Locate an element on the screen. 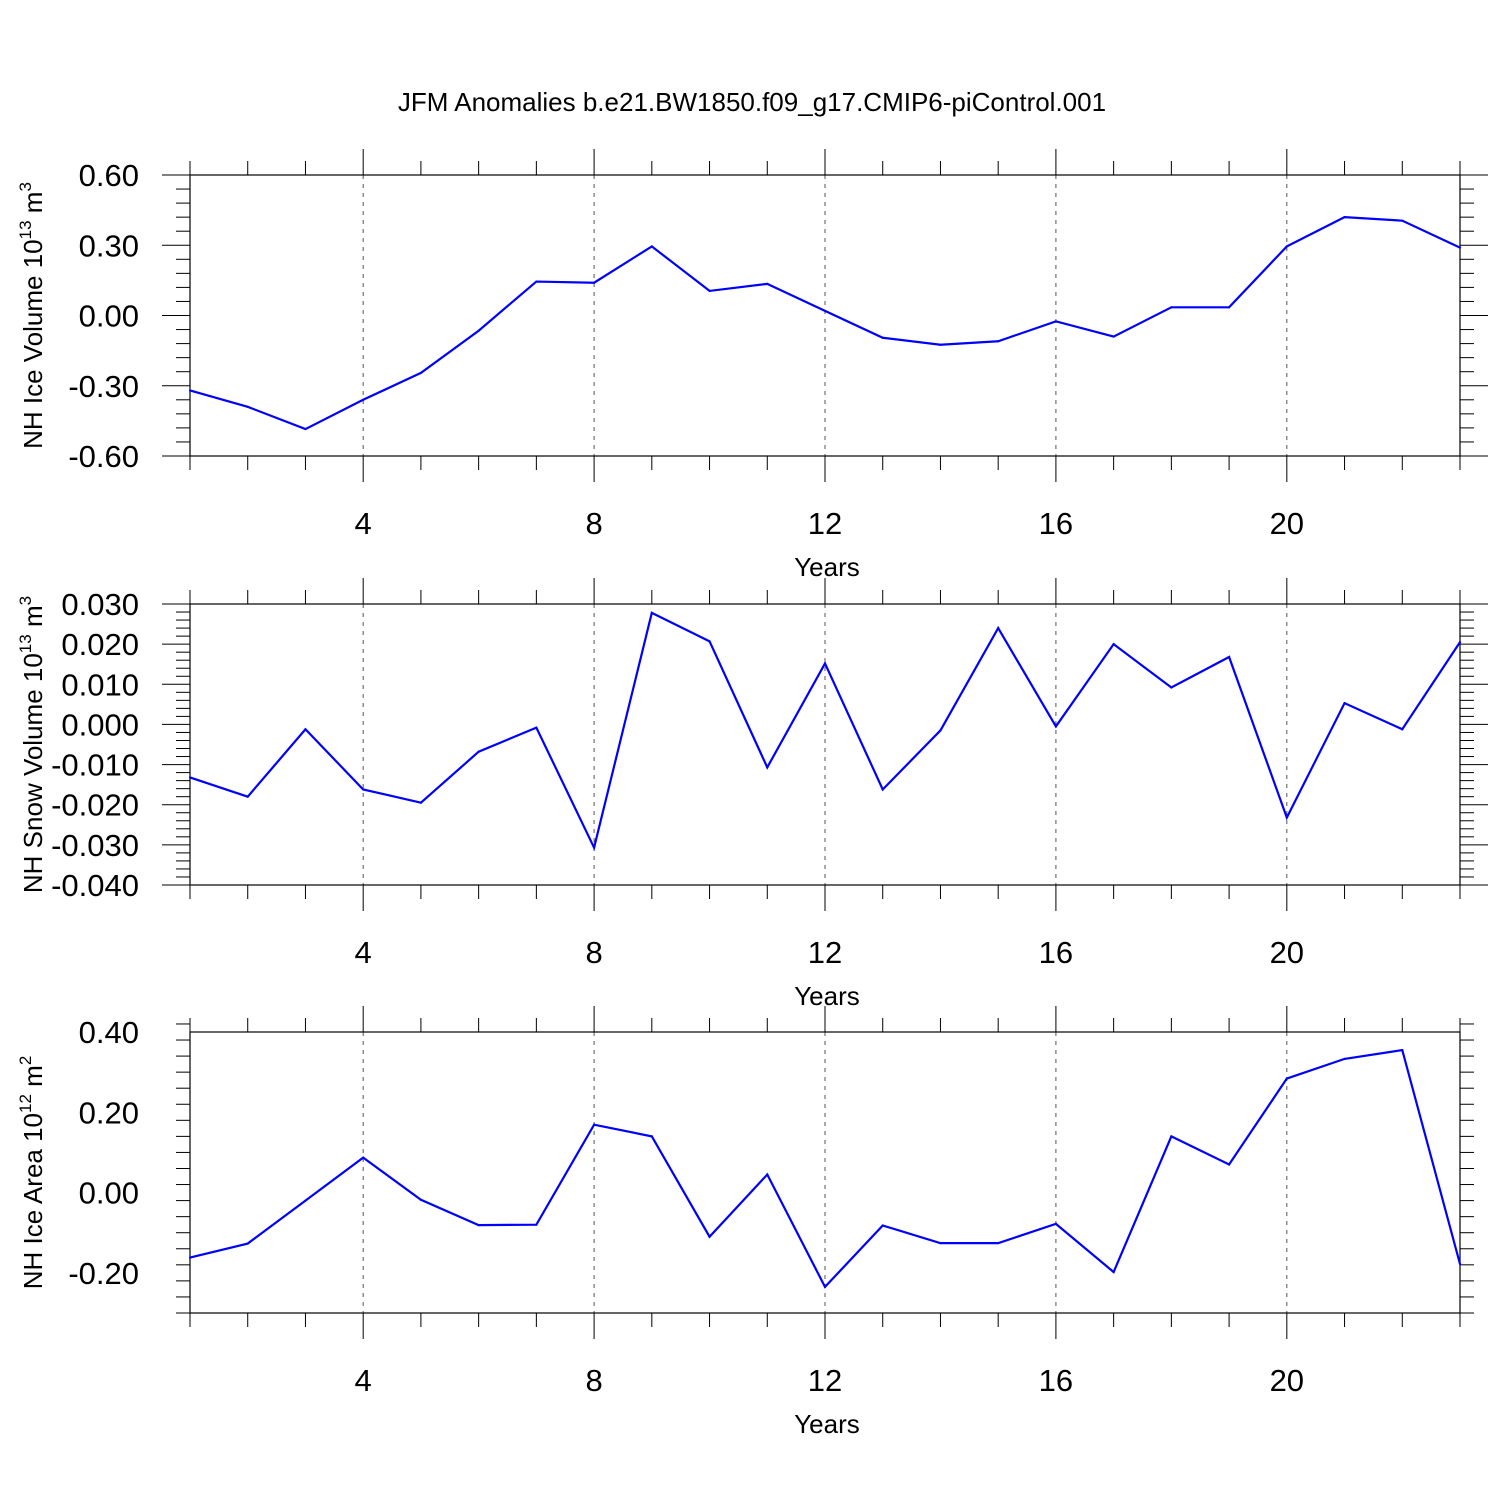  y-tick-label: -0.60 is located at coordinates (103, 456).